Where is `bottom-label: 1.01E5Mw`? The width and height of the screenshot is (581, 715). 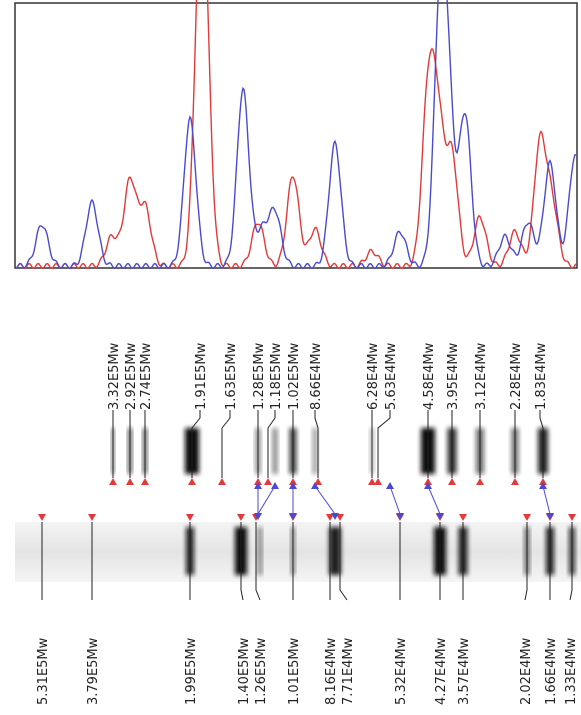 bottom-label: 1.01E5Mw is located at coordinates (294, 671).